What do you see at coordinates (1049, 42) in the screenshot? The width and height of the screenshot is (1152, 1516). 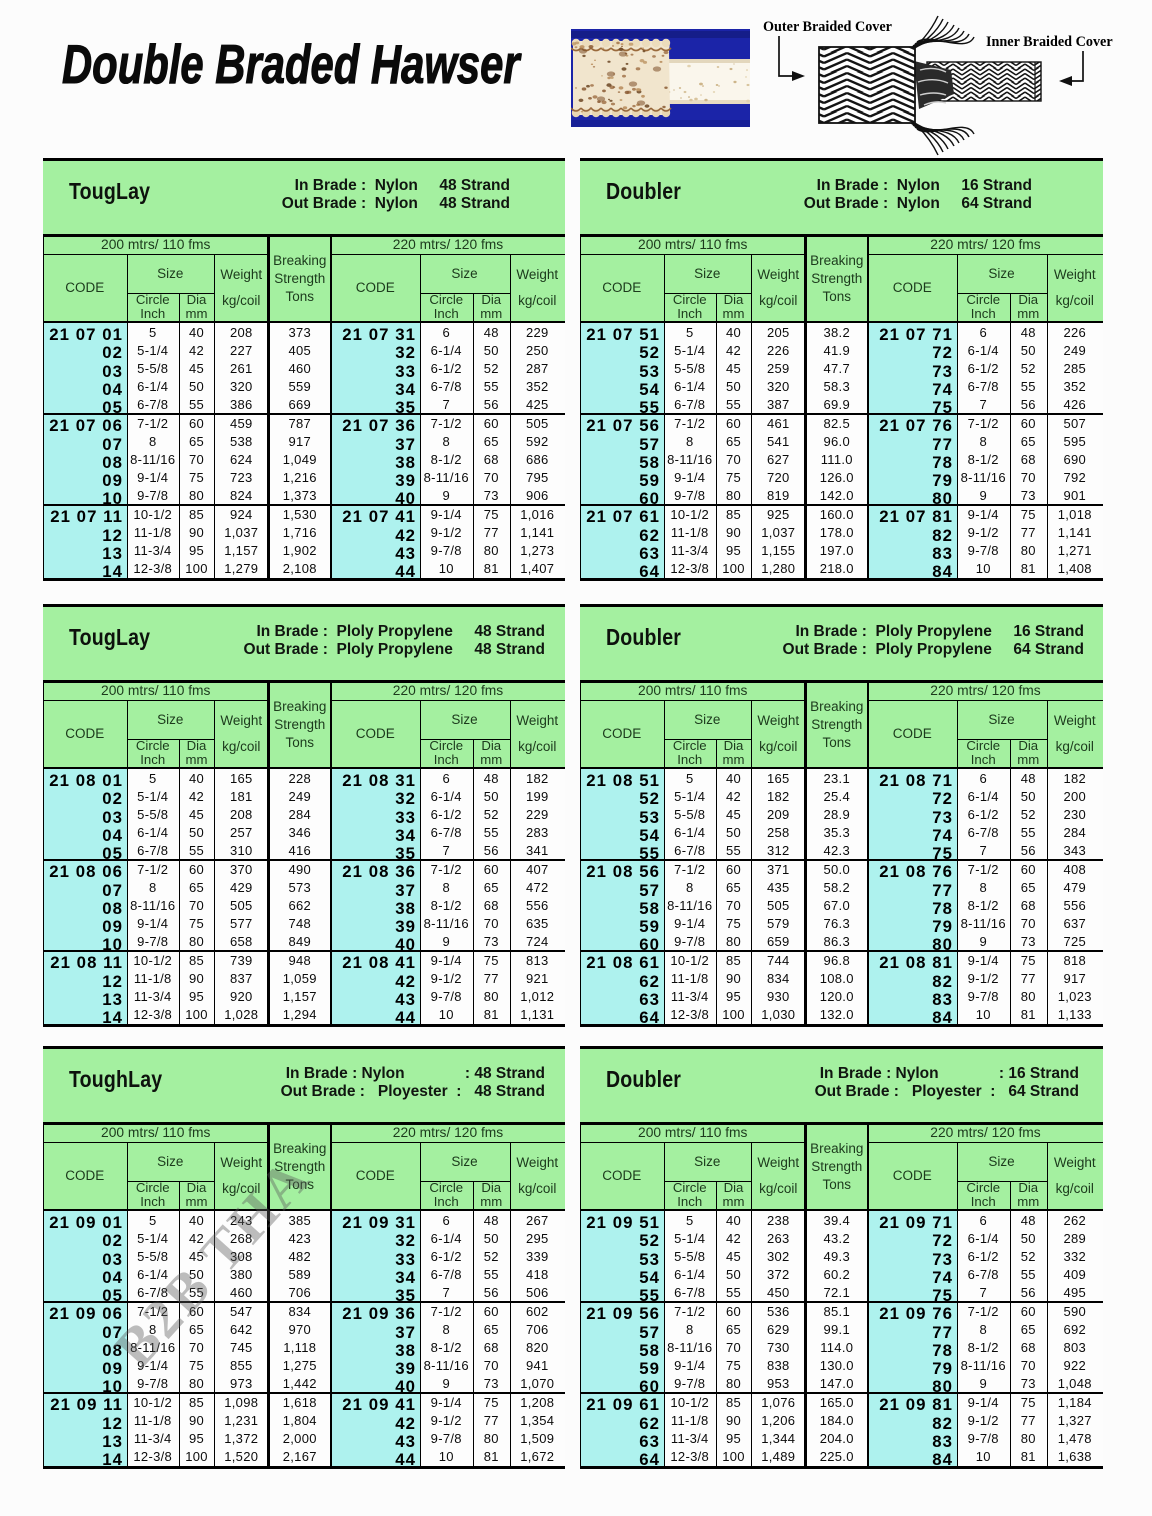 I see `svg-text: Inner Braided Cover` at bounding box center [1049, 42].